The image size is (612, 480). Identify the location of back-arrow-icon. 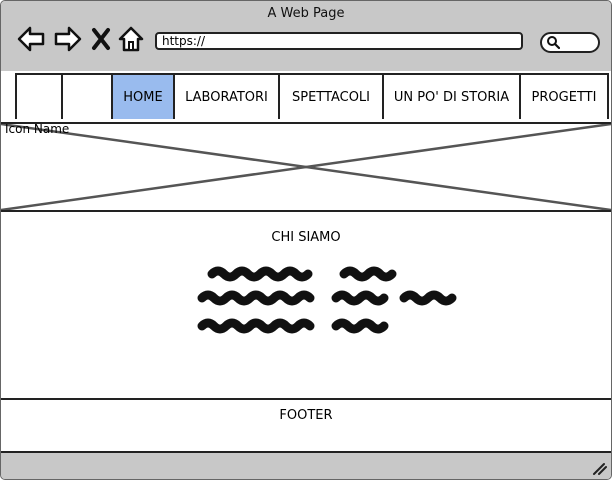
(31, 39).